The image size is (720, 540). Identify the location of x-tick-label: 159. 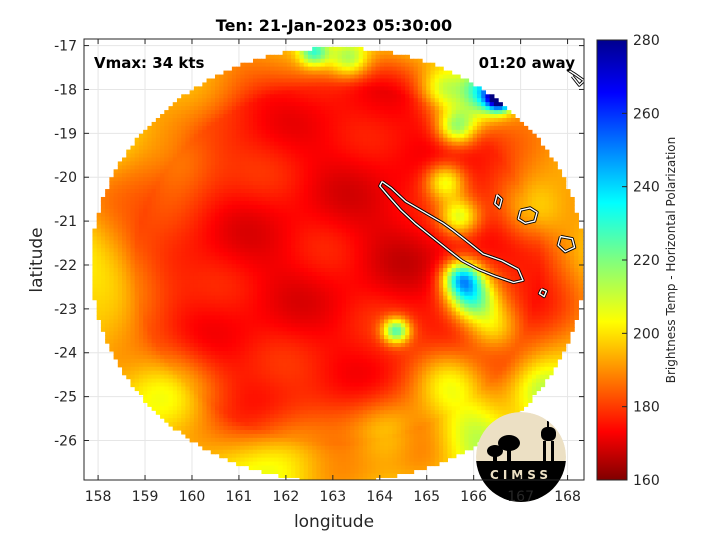
(145, 497).